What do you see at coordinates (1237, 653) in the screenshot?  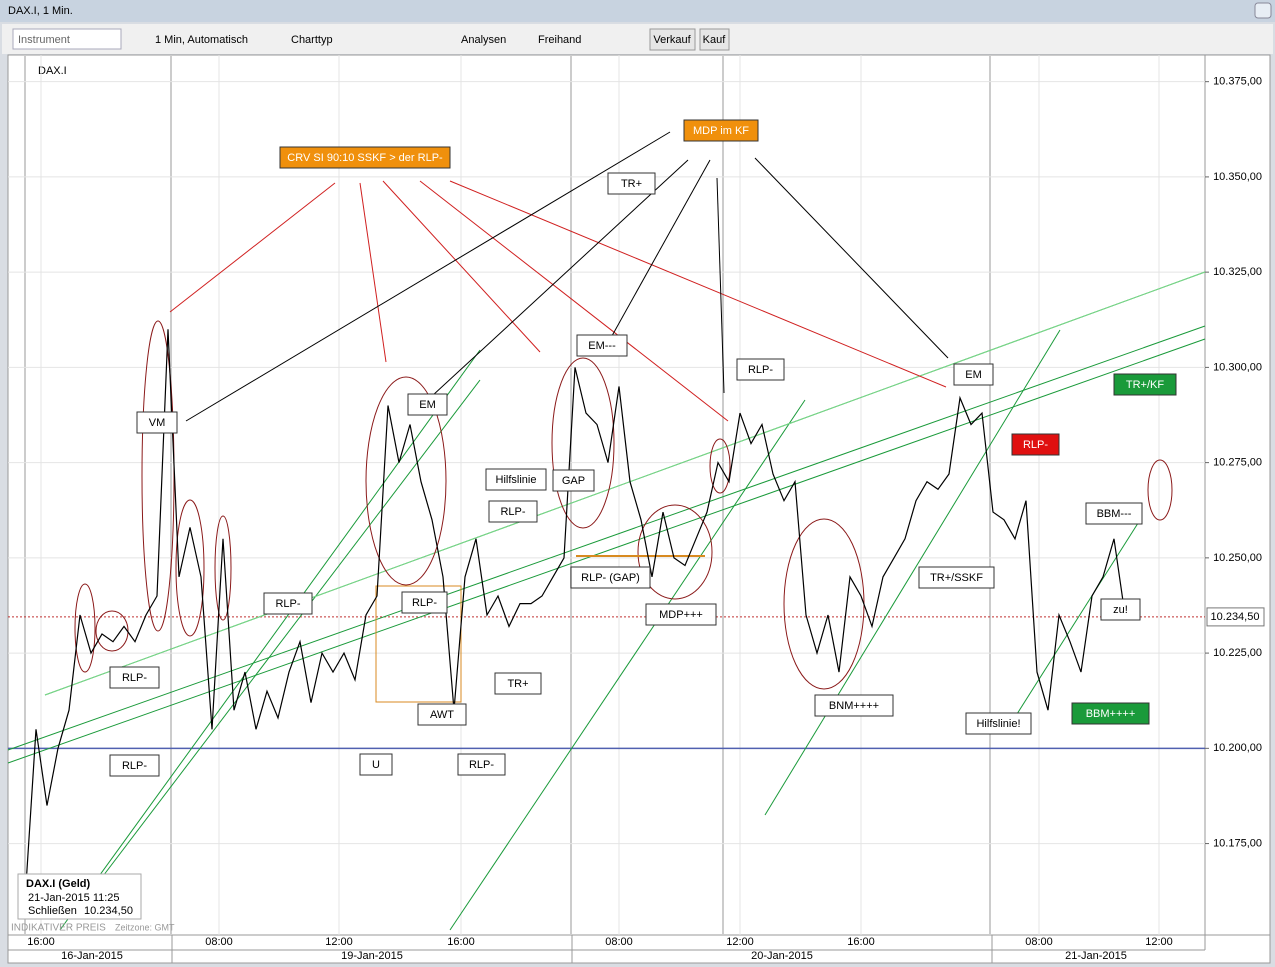 I see `y-tick-label: 10.225,00` at bounding box center [1237, 653].